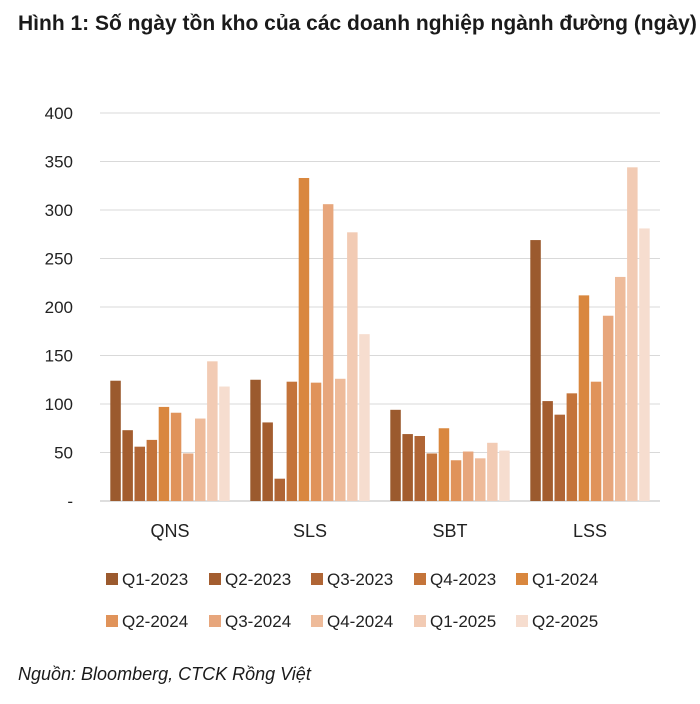 This screenshot has width=700, height=704. I want to click on y-tick-label: 150, so click(59, 356).